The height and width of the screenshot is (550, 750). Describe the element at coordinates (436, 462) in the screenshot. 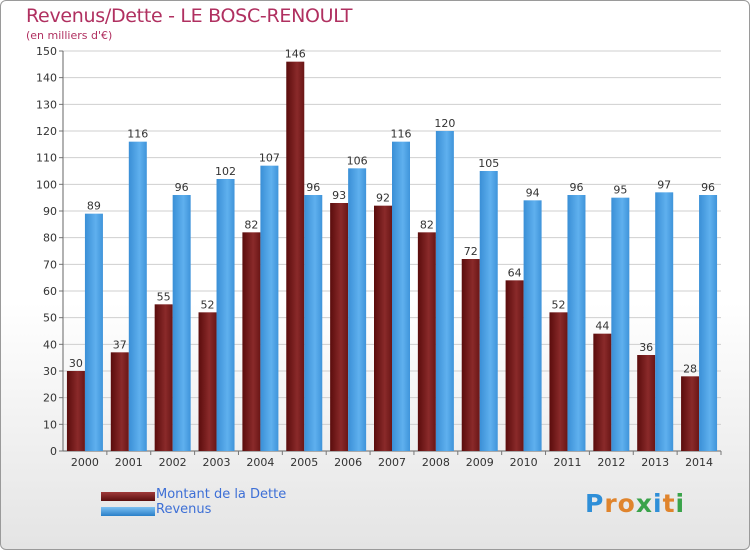

I see `x-tick-label: 2008` at that location.